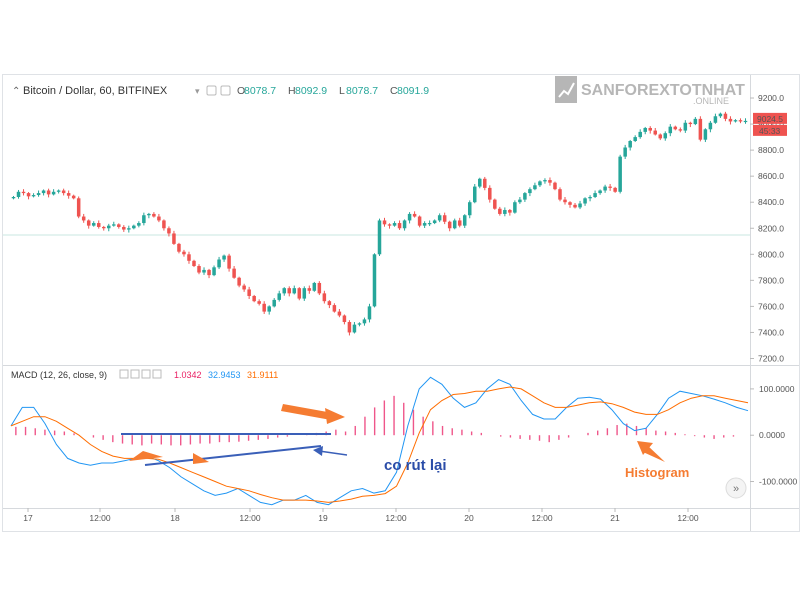  I want to click on macd-tick-label: 0.0000, so click(772, 435).